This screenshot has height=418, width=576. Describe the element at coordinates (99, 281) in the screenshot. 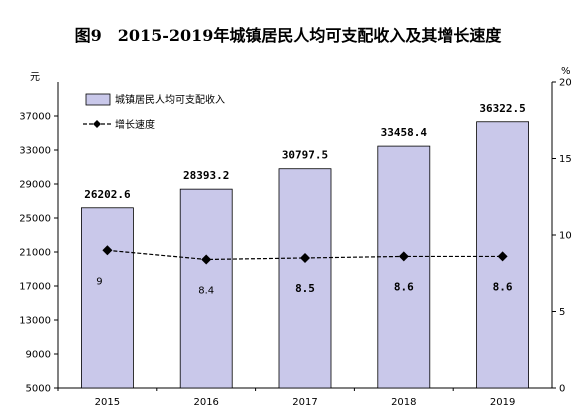

I see `growth-value-label: 9` at that location.